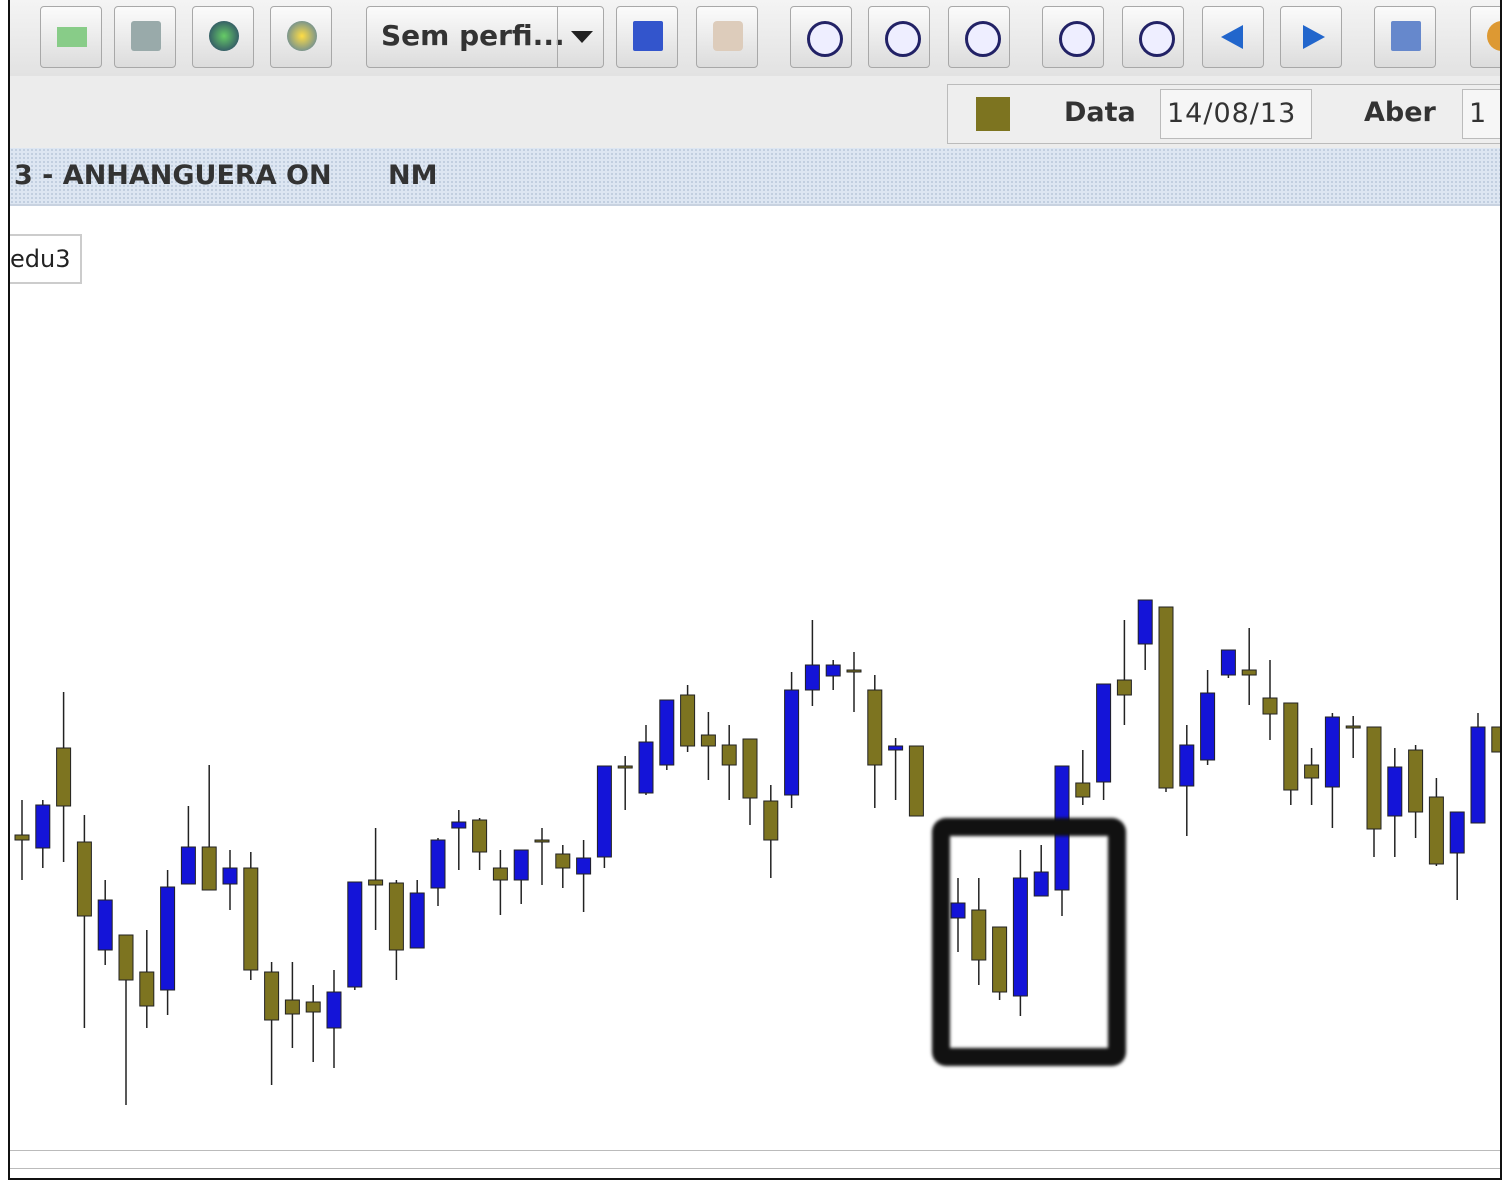 The image size is (1508, 1186). I want to click on left-button, so click(1233, 37).